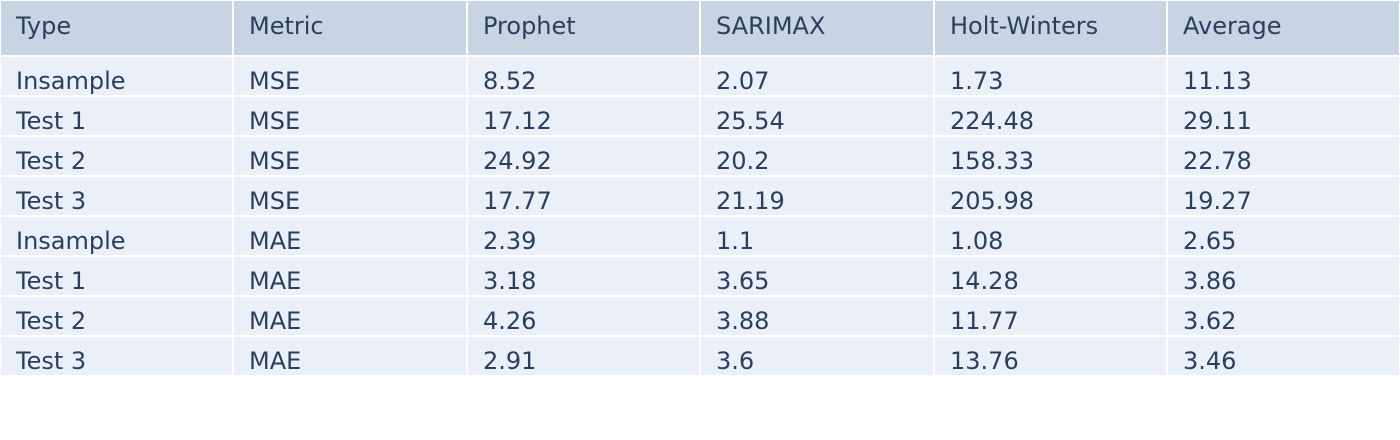  I want to click on cell-value: 24.92, so click(517, 161).